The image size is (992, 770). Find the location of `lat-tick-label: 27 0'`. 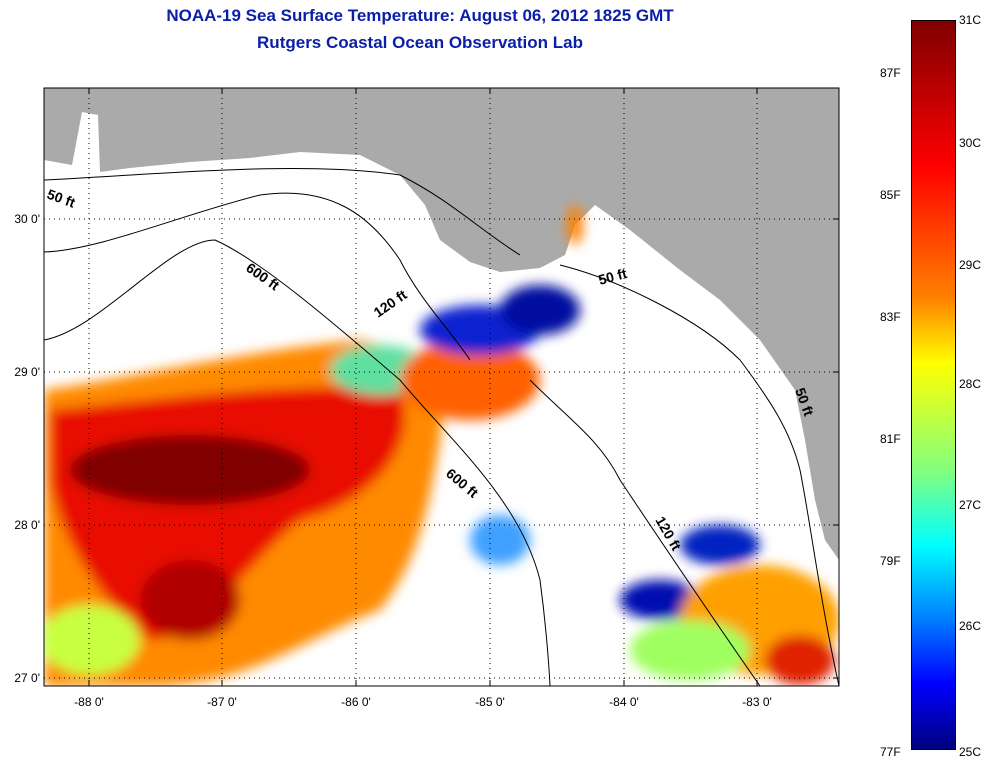

lat-tick-label: 27 0' is located at coordinates (27, 678).